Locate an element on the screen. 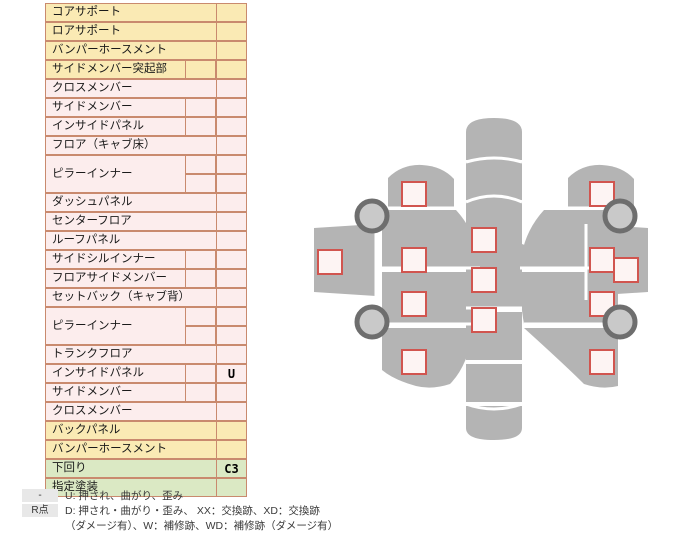 The width and height of the screenshot is (692, 535). table-row: サイドメンバー突起部 is located at coordinates (147, 69).